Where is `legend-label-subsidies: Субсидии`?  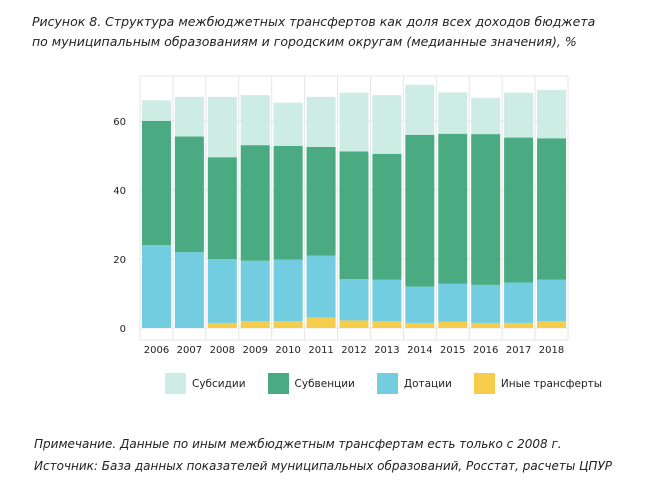 legend-label-subsidies: Субсидии is located at coordinates (219, 383).